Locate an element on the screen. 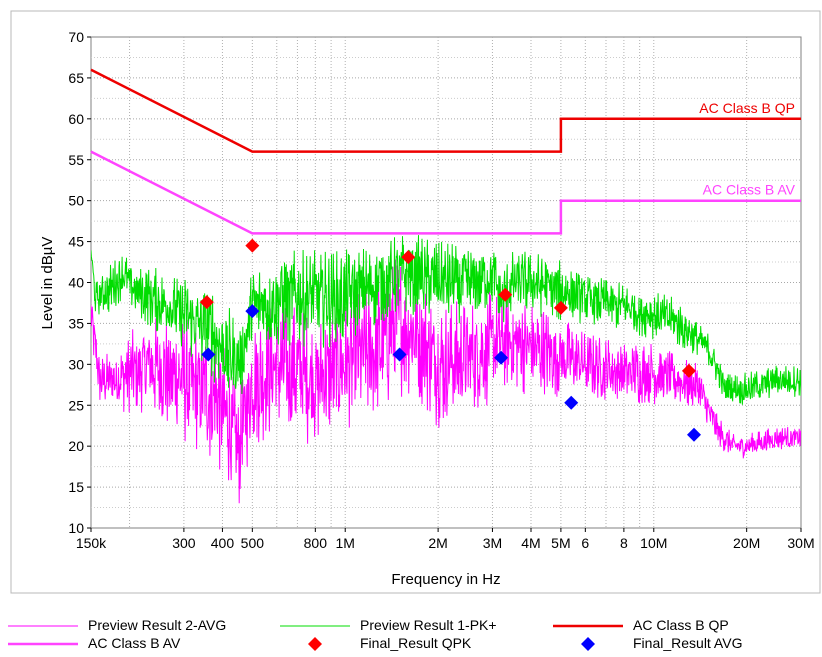 The width and height of the screenshot is (822, 657). limit-line-label: AC Class B AV is located at coordinates (749, 190).